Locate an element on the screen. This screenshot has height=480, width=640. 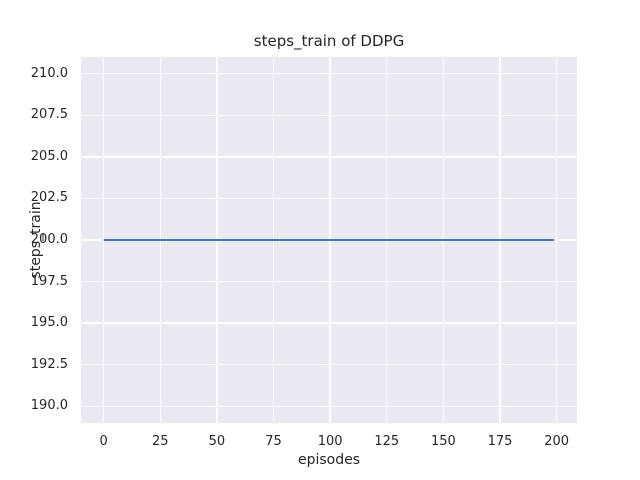
y-tick-label: 192.5 is located at coordinates (49, 364).